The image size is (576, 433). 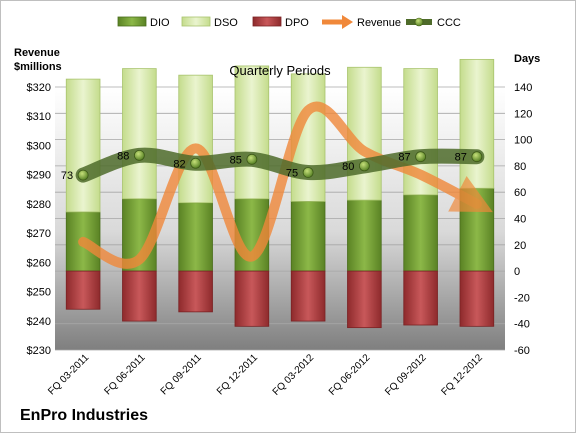 What do you see at coordinates (522, 298) in the screenshot?
I see `right-tick-label: -20` at bounding box center [522, 298].